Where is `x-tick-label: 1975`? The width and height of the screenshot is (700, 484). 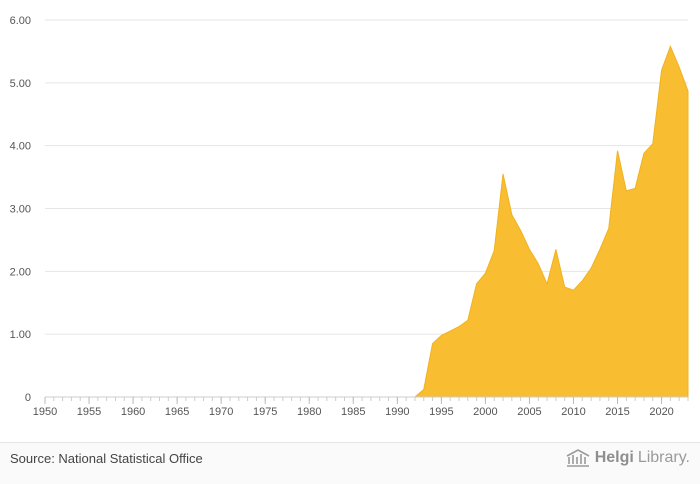 x-tick-label: 1975 is located at coordinates (265, 412).